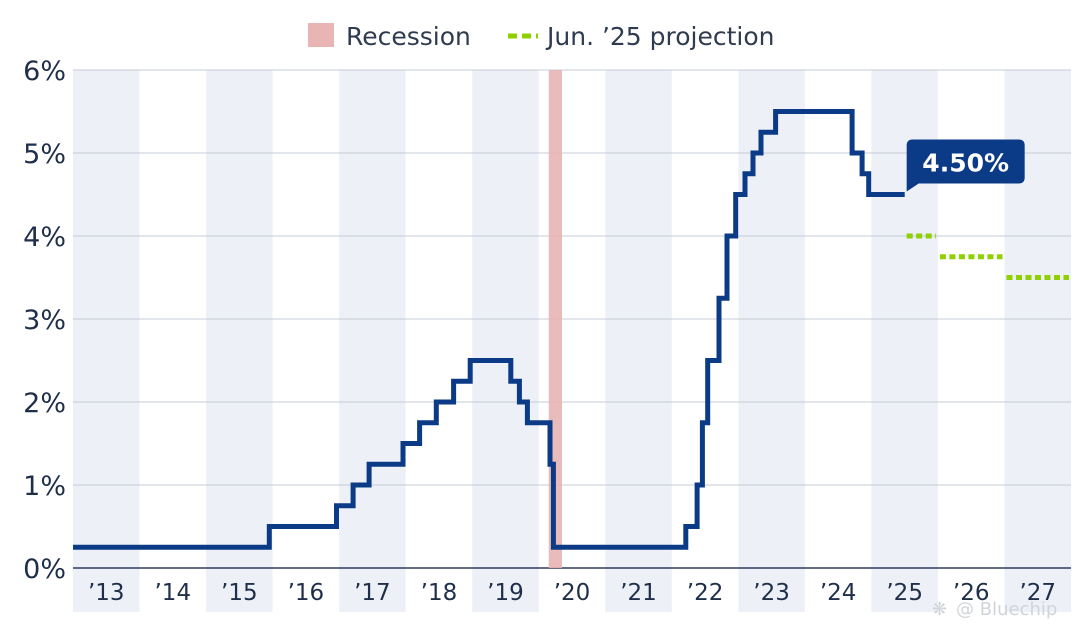 The height and width of the screenshot is (634, 1088). Describe the element at coordinates (44, 237) in the screenshot. I see `y-tick-label: 4%` at that location.